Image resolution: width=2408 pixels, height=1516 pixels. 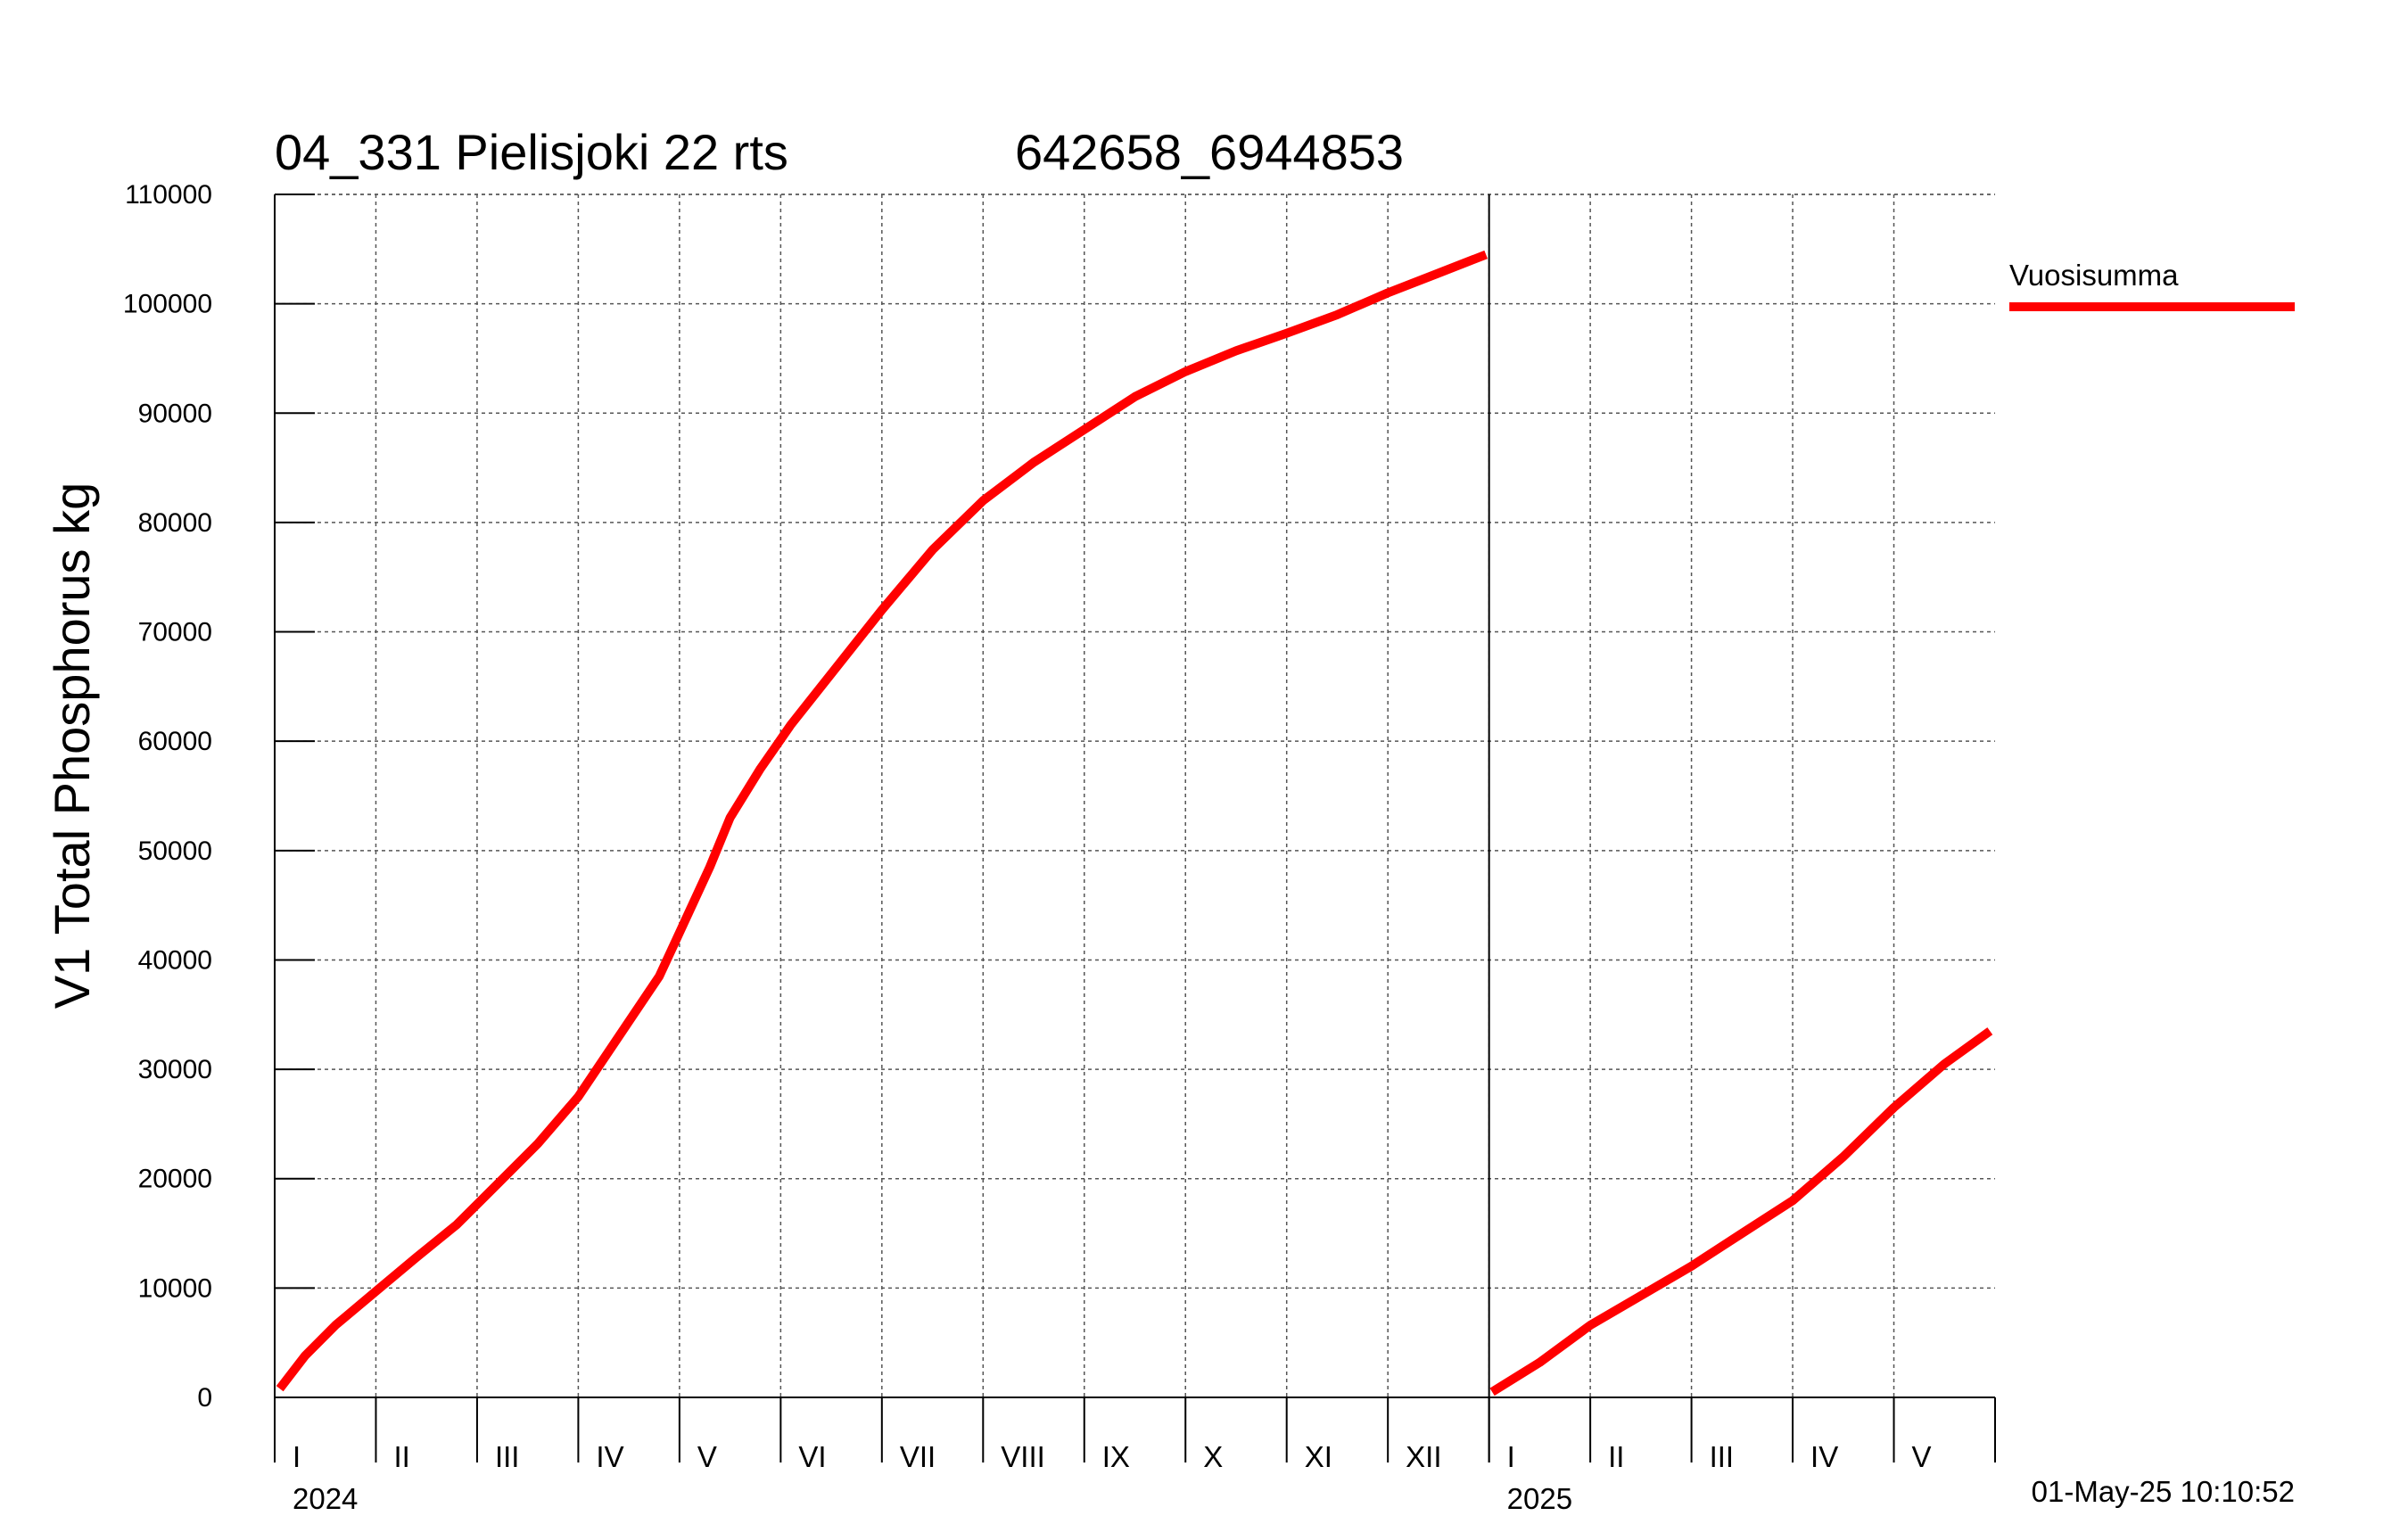 I want to click on chart-subtitle: 642658_6944853, so click(x=1209, y=152).